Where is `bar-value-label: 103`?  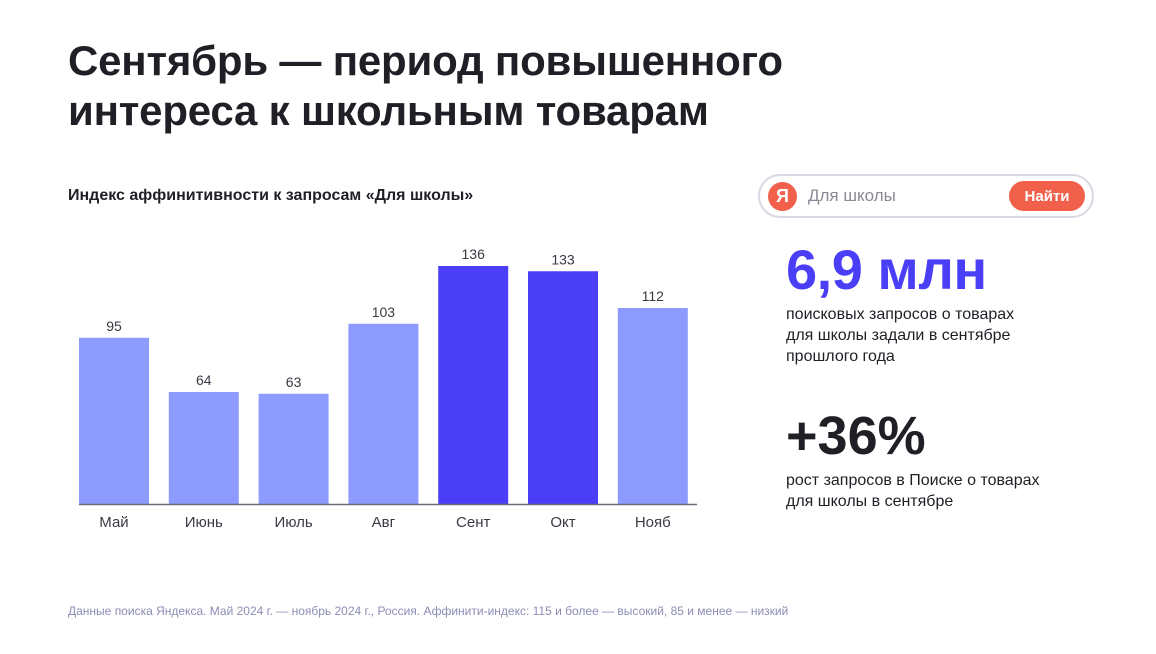
bar-value-label: 103 is located at coordinates (384, 312).